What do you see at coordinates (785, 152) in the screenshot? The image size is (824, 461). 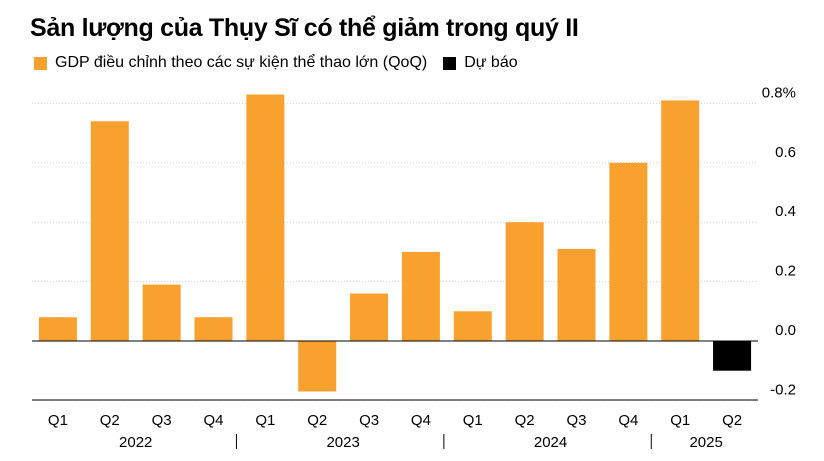 I see `y-tick-label: 0.6` at bounding box center [785, 152].